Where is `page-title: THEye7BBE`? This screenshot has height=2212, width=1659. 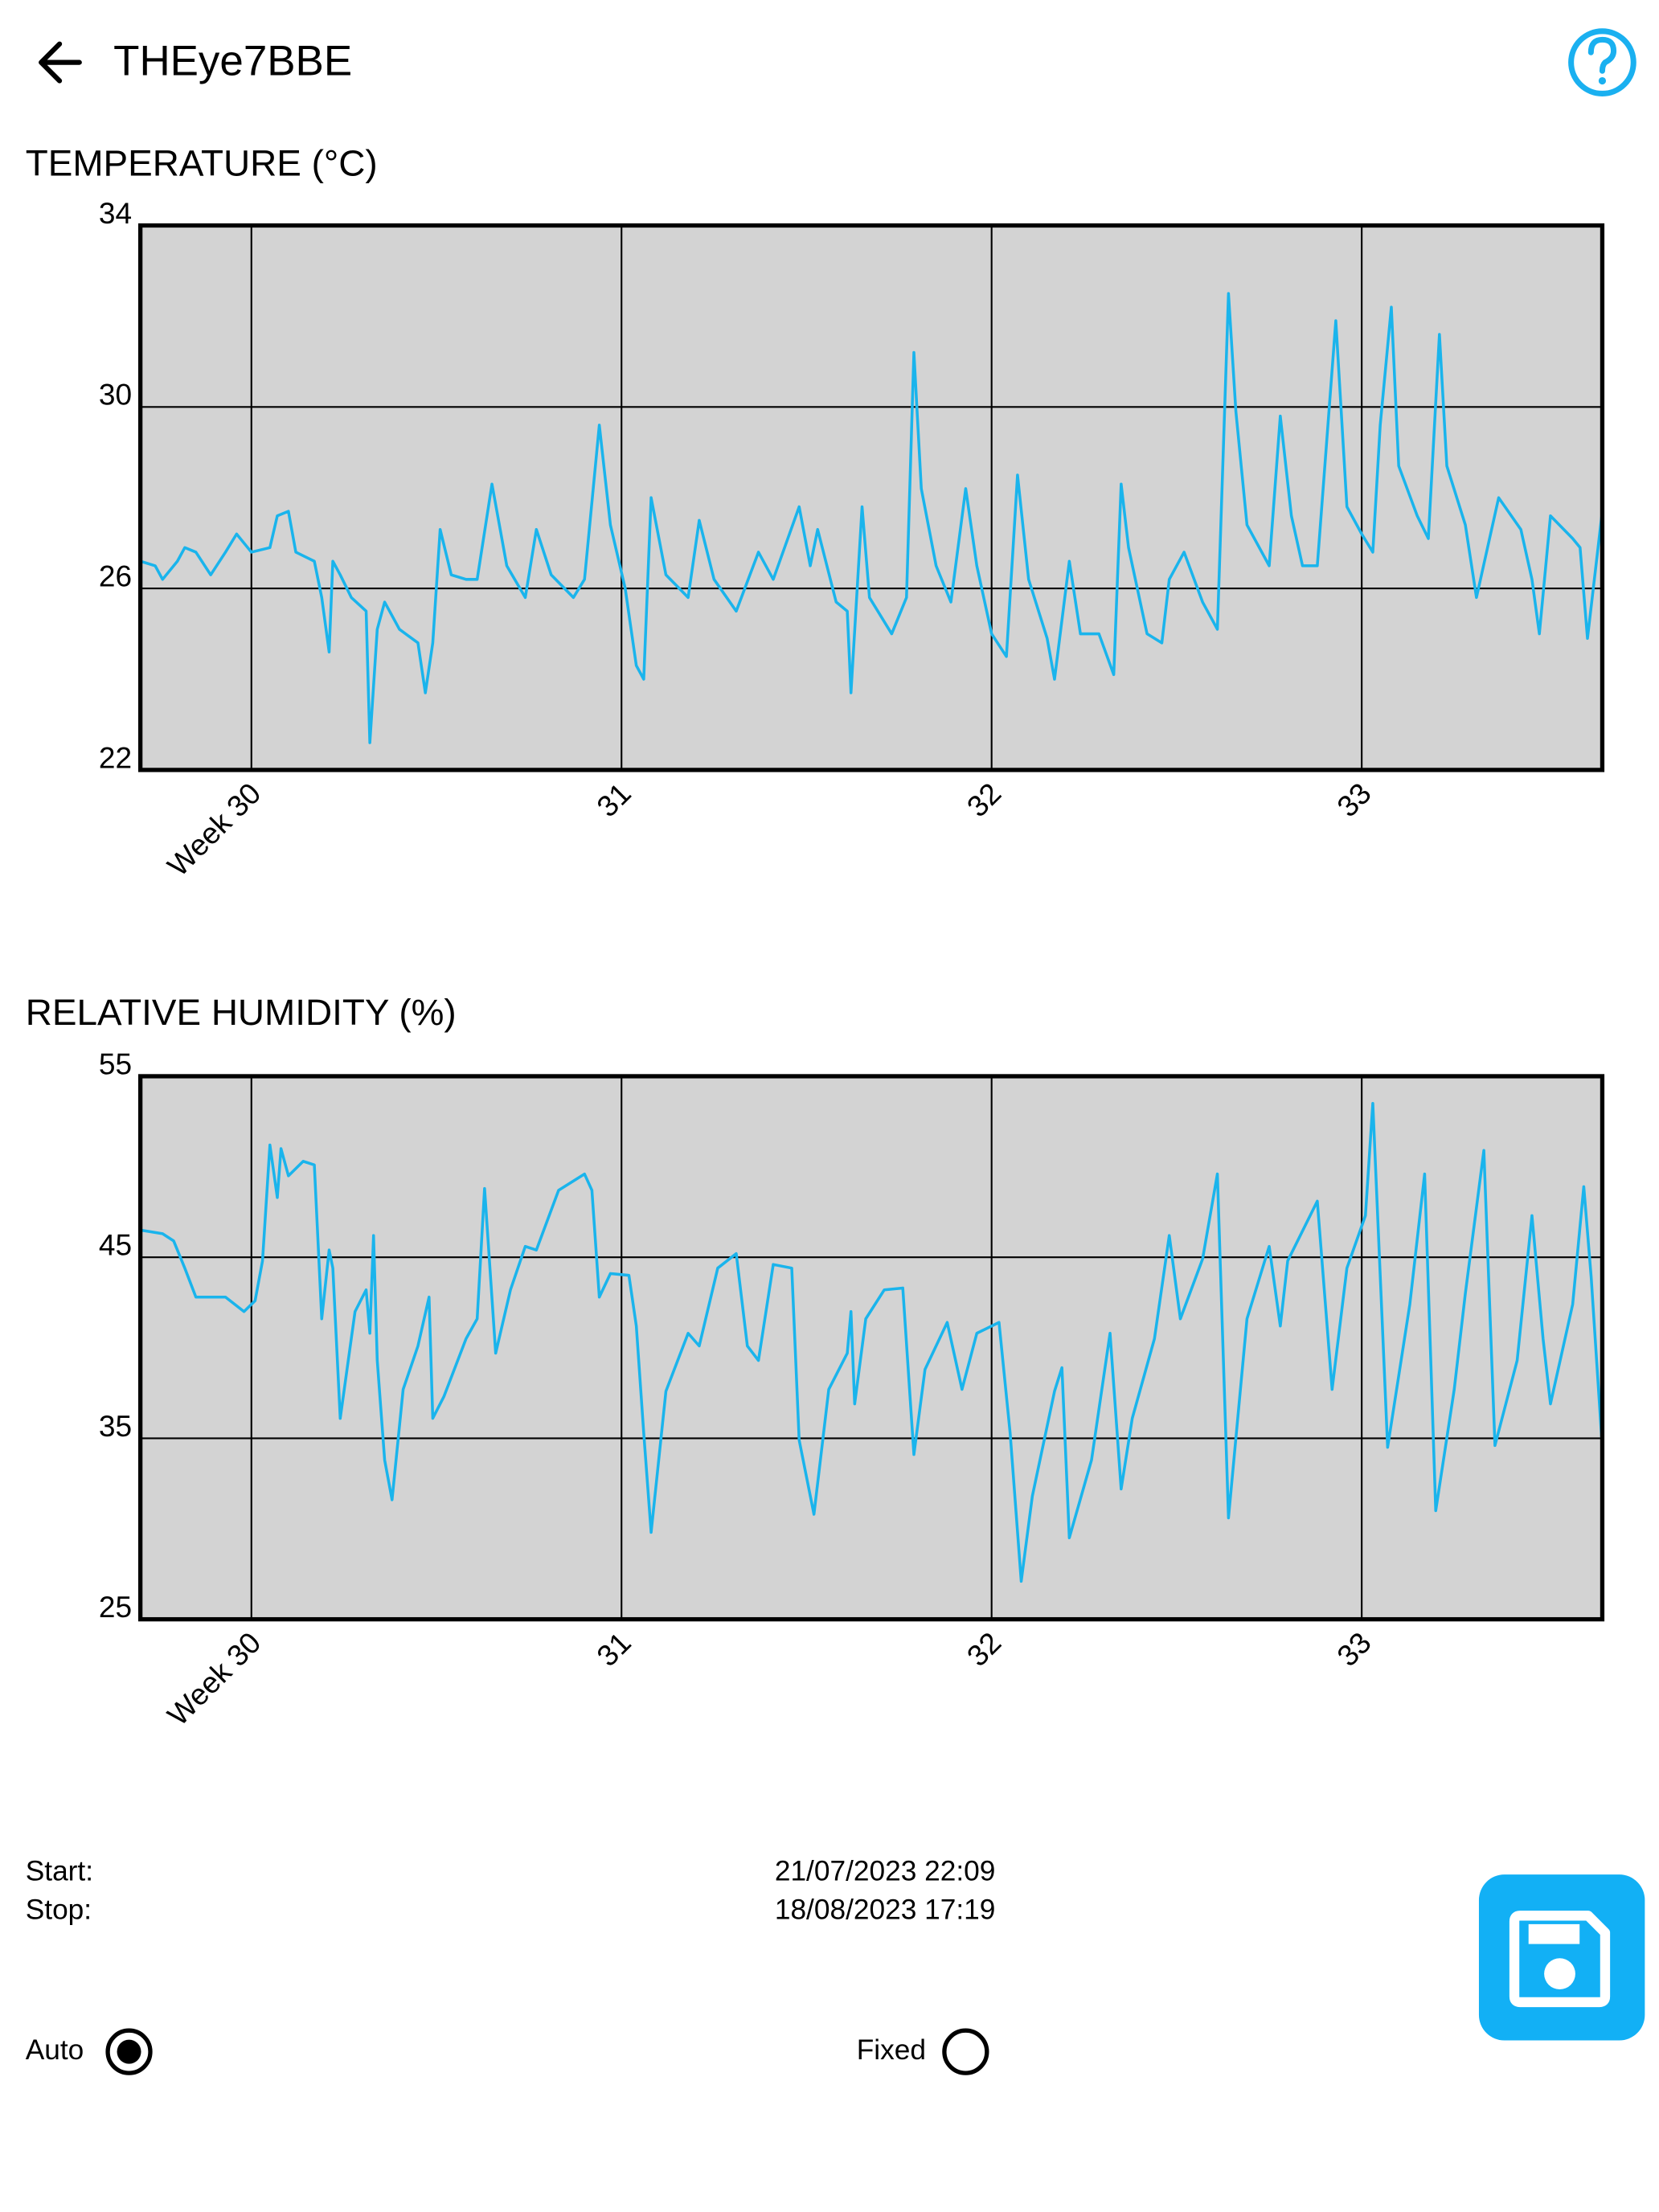
page-title: THEye7BBE is located at coordinates (232, 61).